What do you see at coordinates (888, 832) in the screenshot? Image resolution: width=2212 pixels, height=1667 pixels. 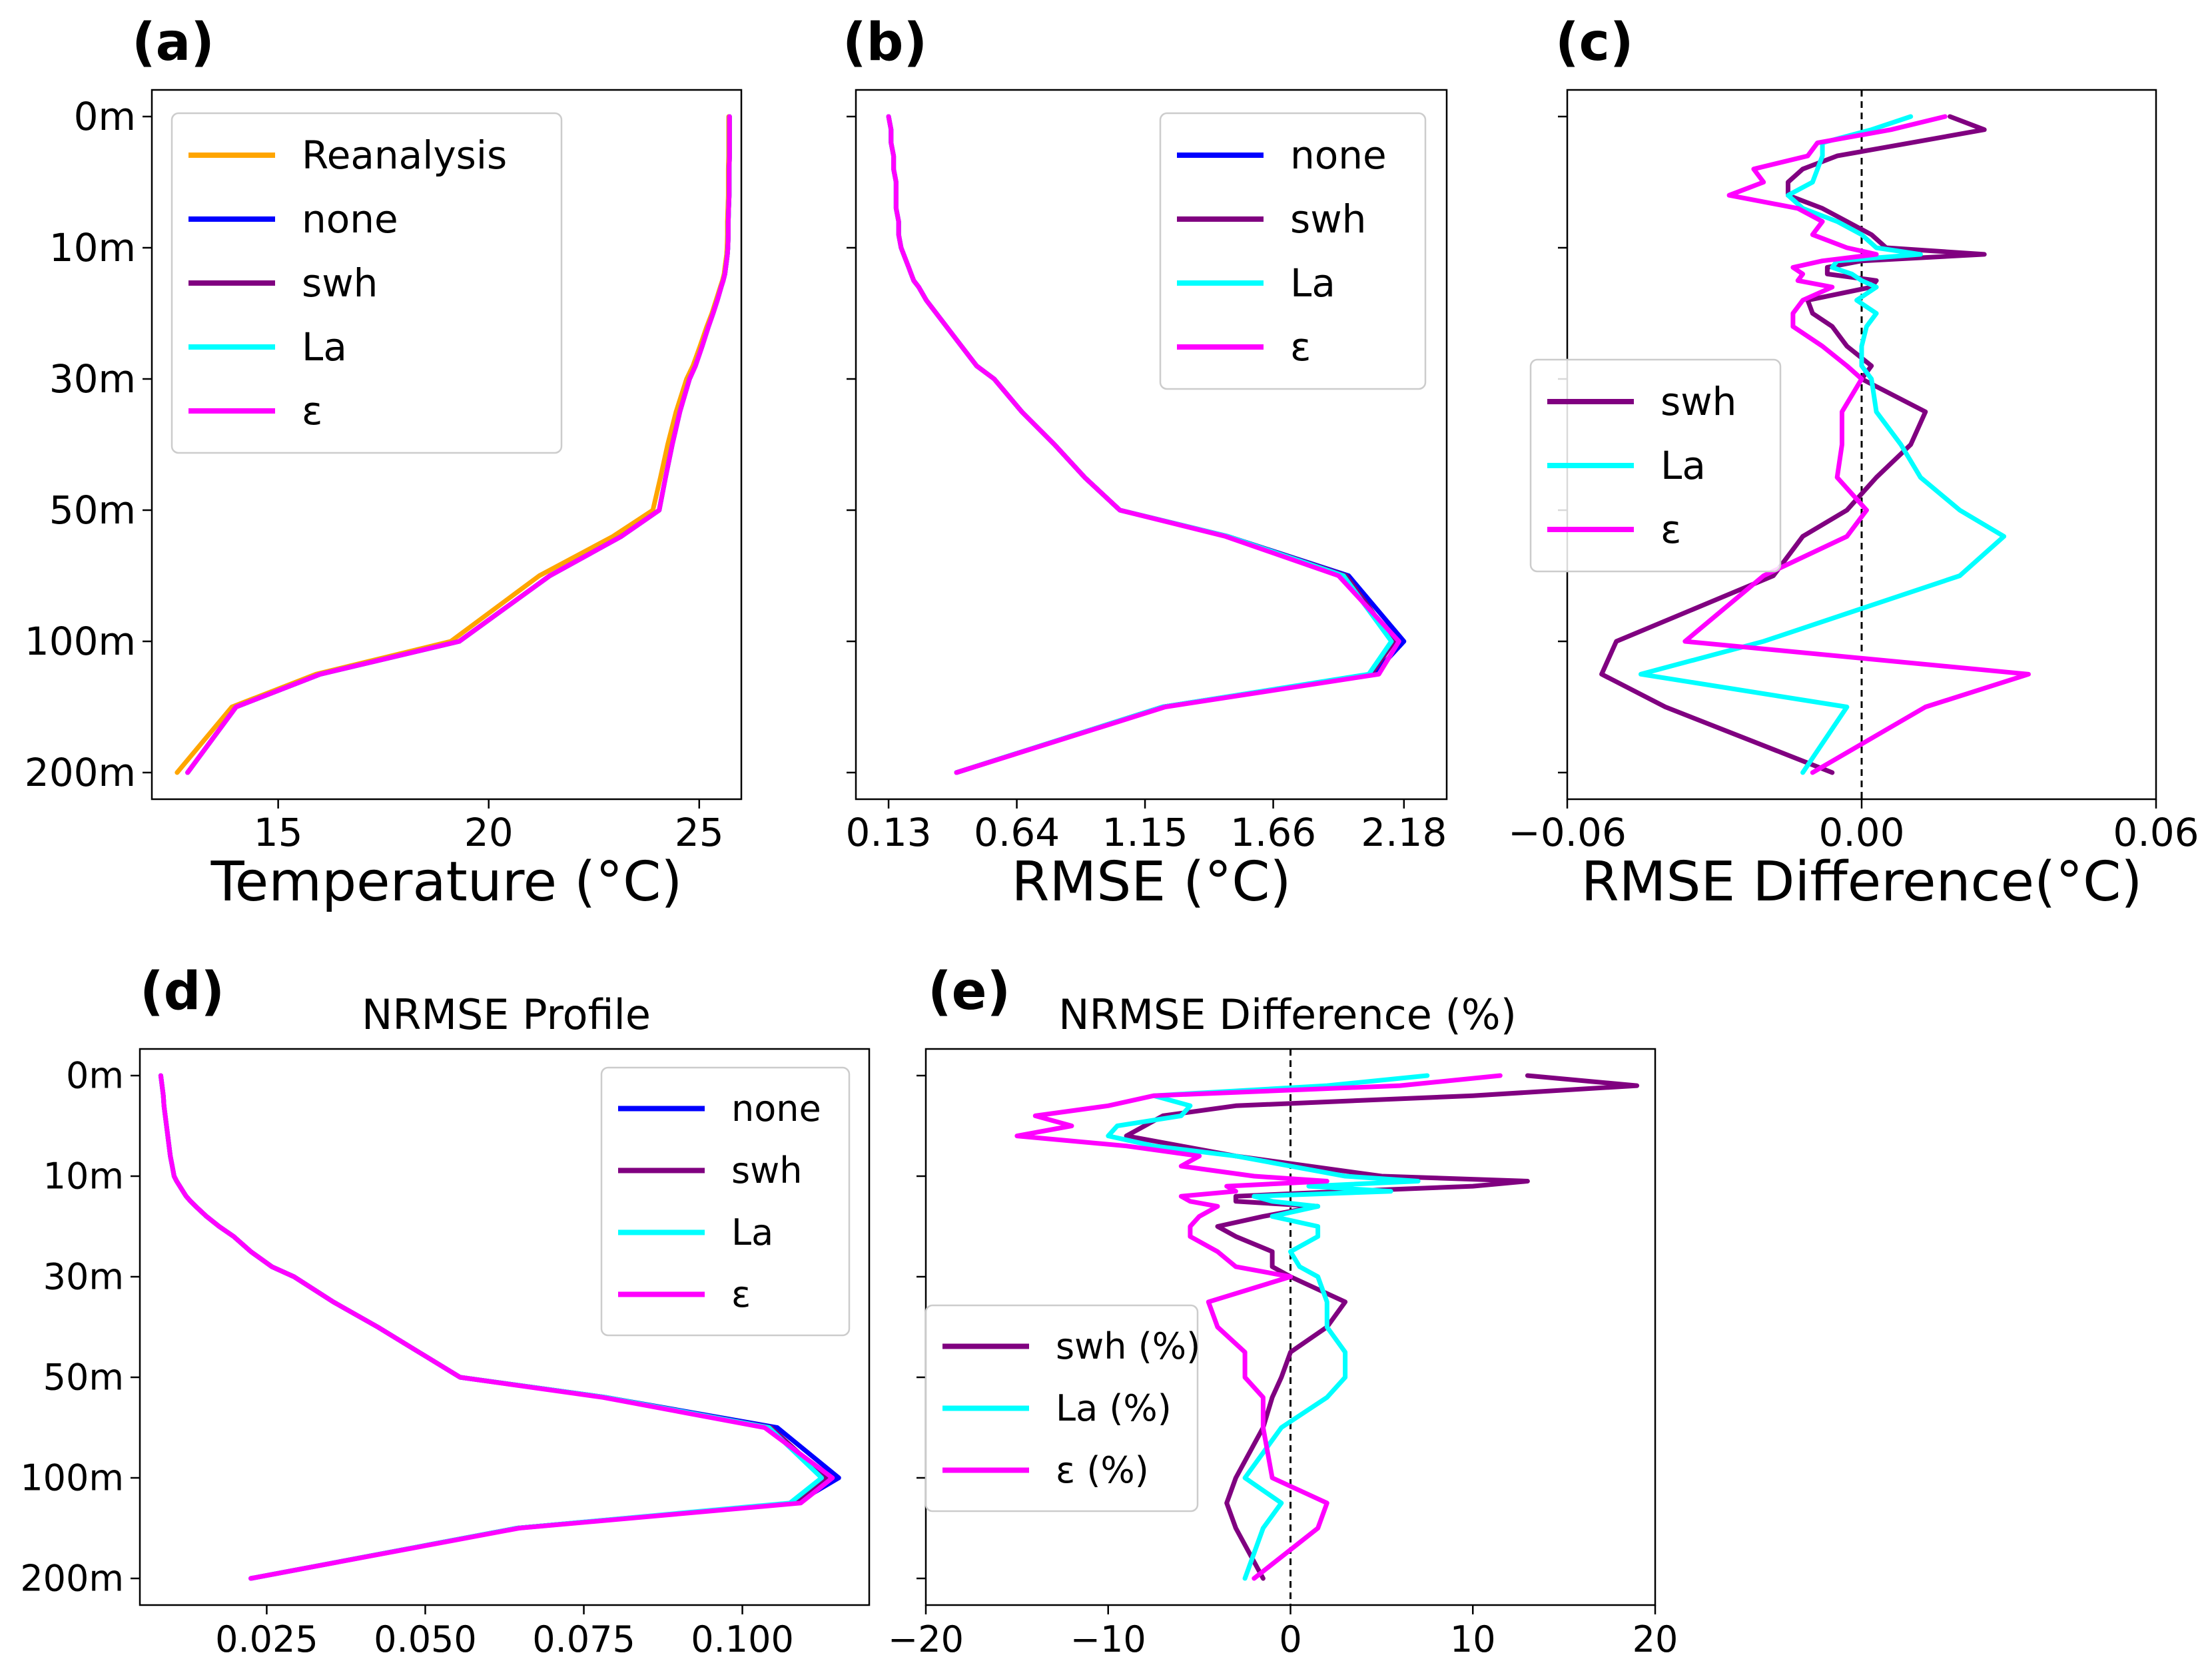 I see `x-tick-label: 0.13` at bounding box center [888, 832].